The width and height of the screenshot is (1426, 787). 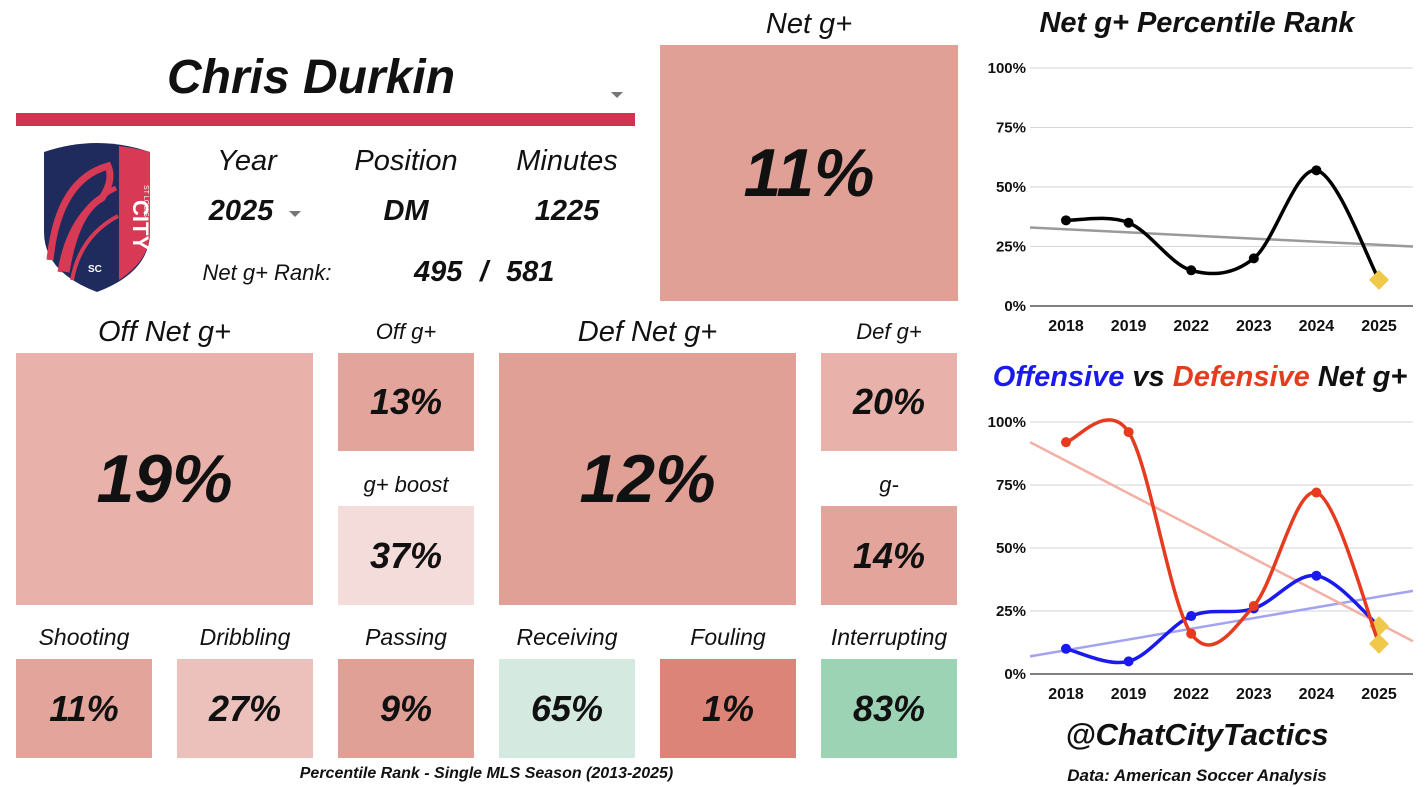 What do you see at coordinates (617, 95) in the screenshot?
I see `player-dropdown-arrow-icon` at bounding box center [617, 95].